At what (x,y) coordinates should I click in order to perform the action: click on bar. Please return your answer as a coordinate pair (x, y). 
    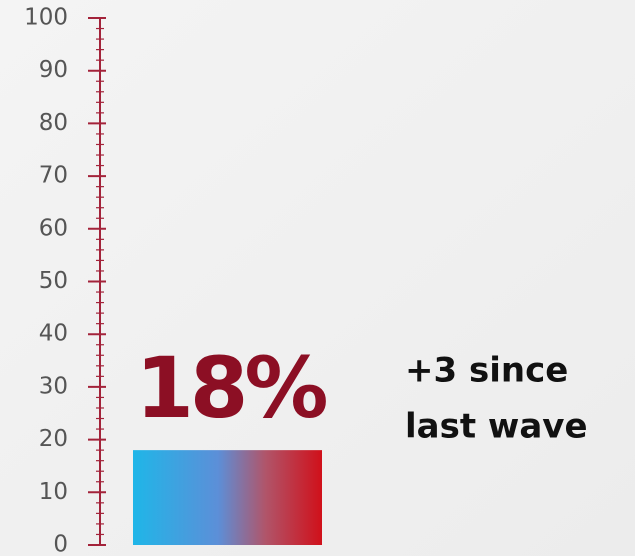
    Looking at the image, I should click on (227, 497).